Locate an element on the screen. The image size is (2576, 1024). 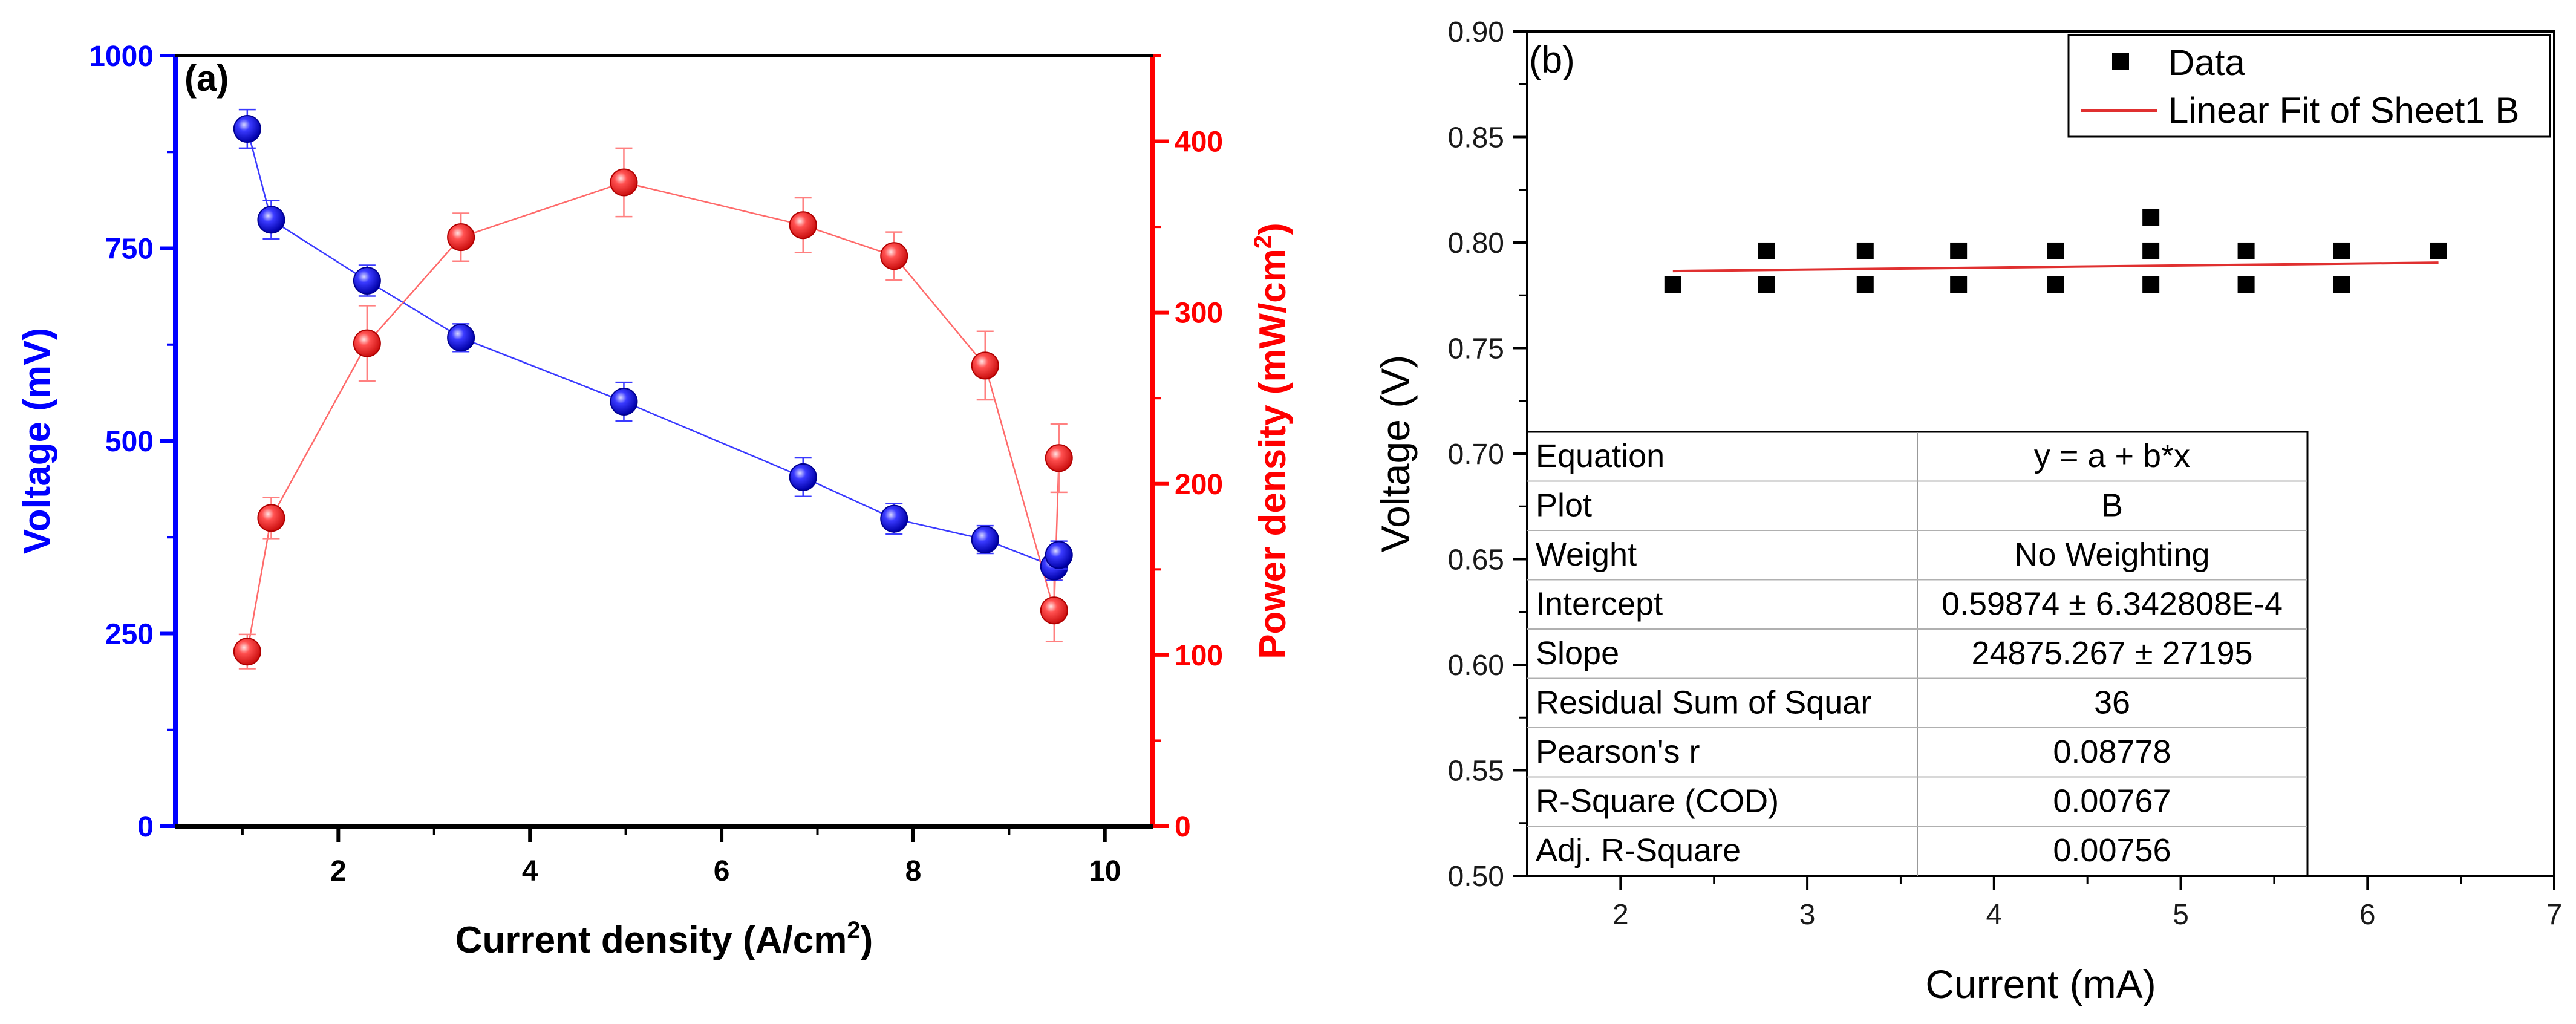
a-power-series-line is located at coordinates (653, 416).